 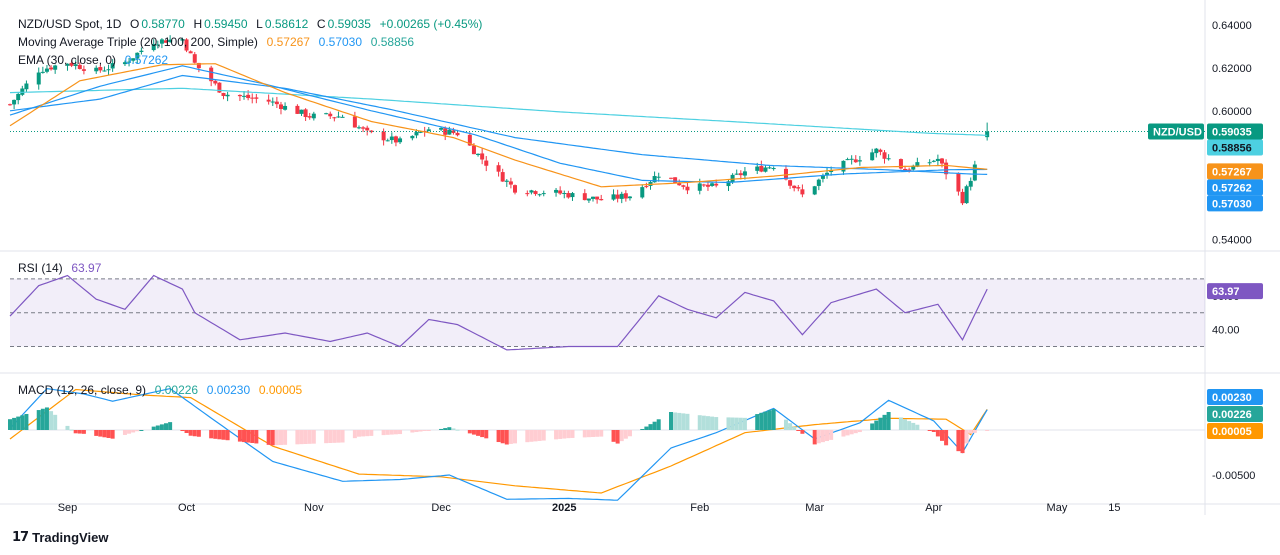 What do you see at coordinates (499, 430) in the screenshot?
I see `macd-histogram` at bounding box center [499, 430].